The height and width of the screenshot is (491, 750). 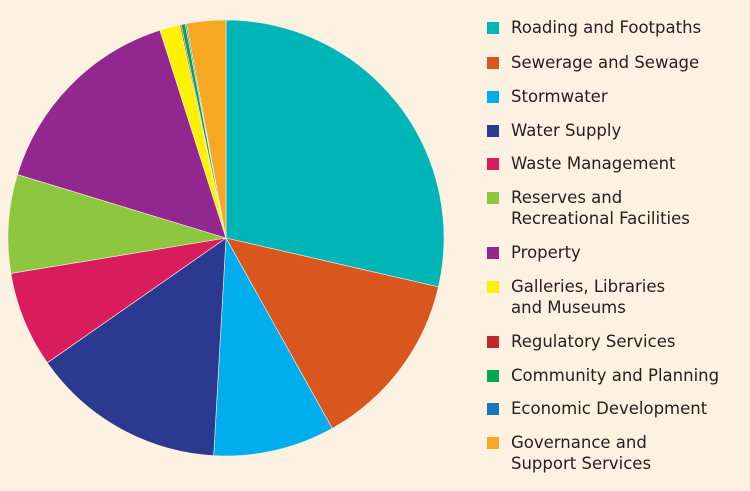 What do you see at coordinates (588, 297) in the screenshot?
I see `legend-label: Galleries, Libraries and Museums` at bounding box center [588, 297].